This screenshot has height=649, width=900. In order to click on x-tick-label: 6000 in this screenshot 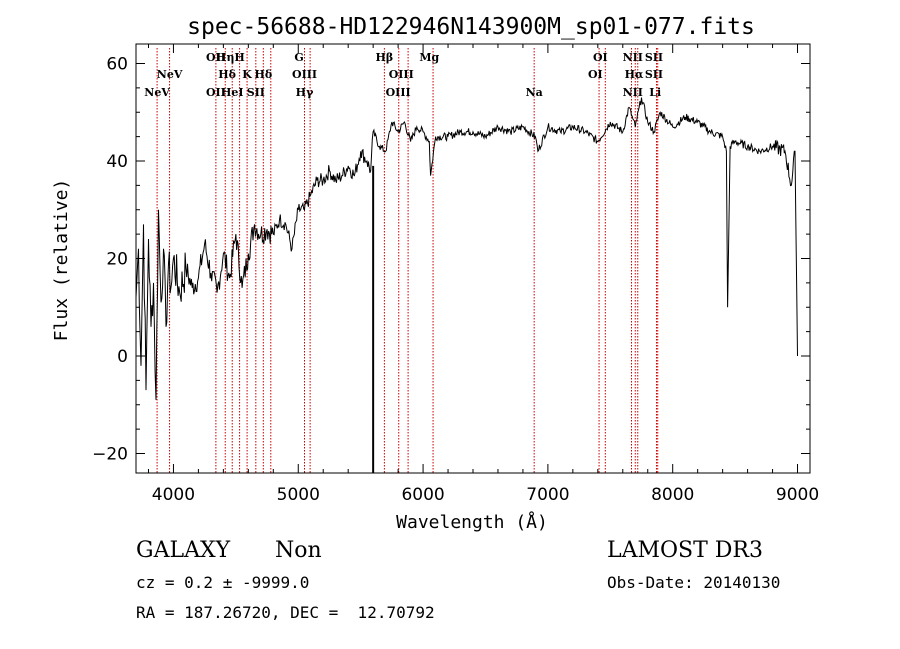, I will do `click(422, 495)`.